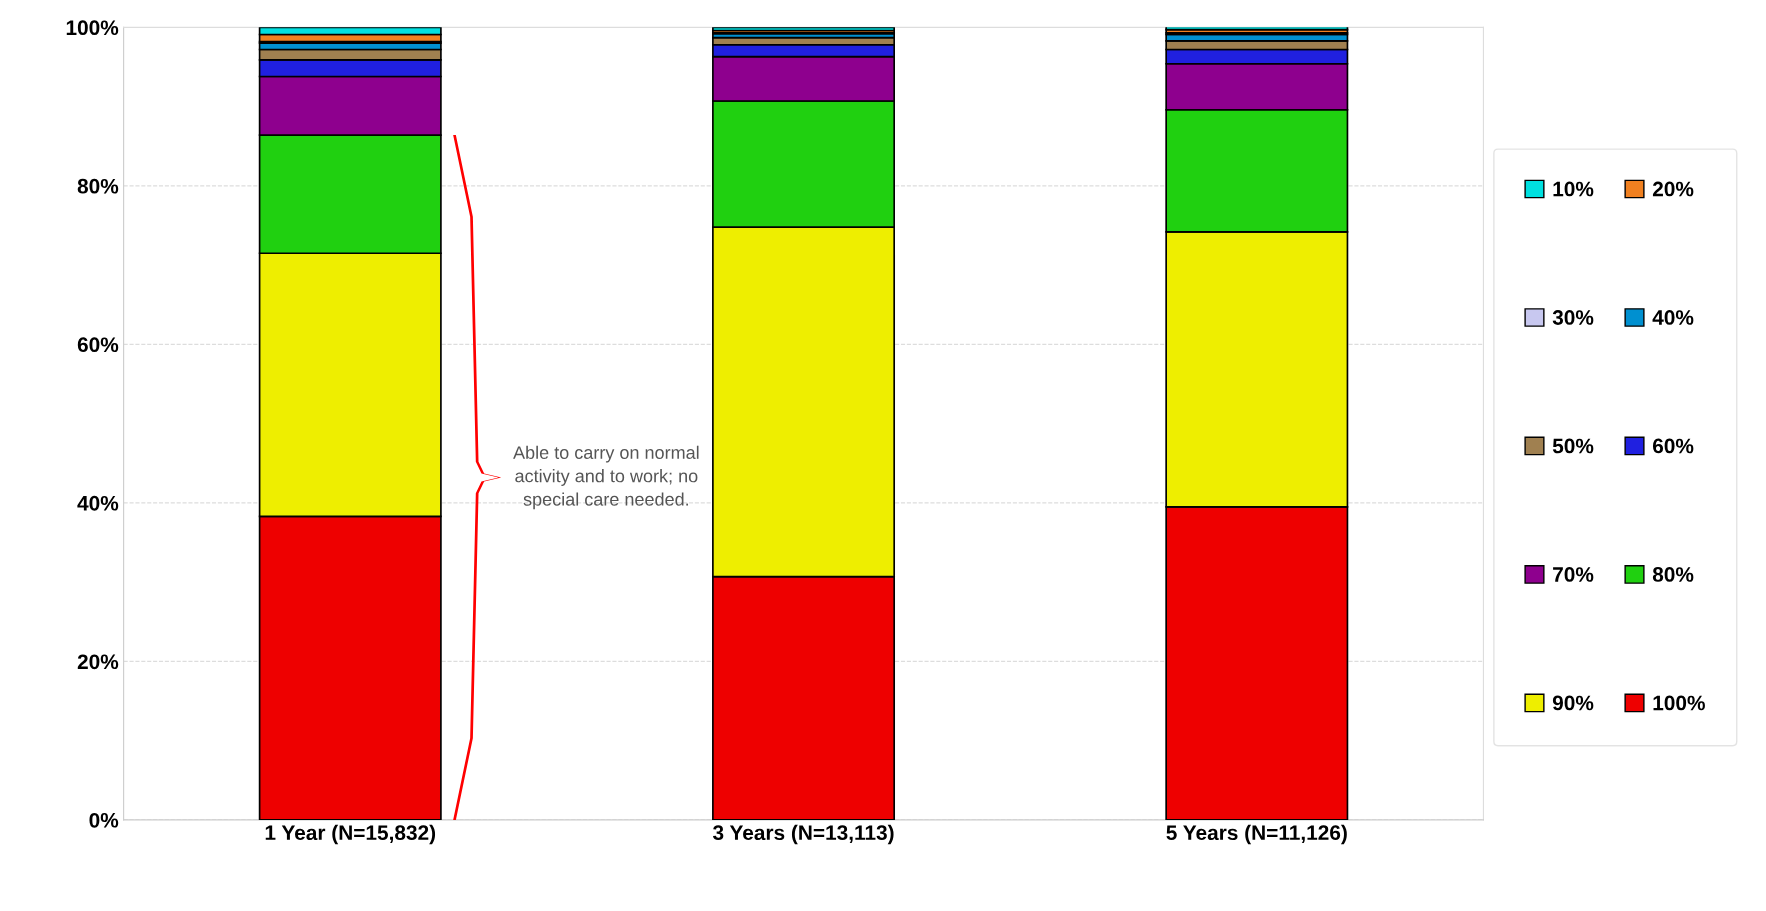  I want to click on y-tick-label: 40%, so click(98, 503).